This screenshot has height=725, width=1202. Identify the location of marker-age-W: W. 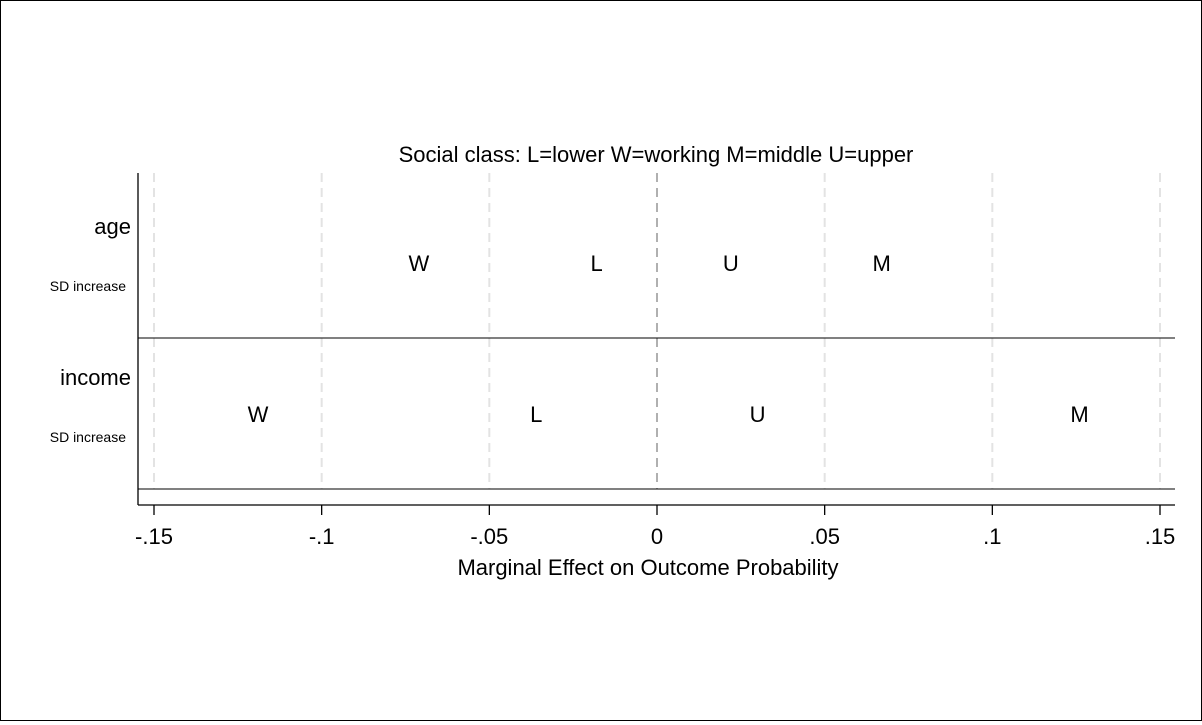
(419, 263).